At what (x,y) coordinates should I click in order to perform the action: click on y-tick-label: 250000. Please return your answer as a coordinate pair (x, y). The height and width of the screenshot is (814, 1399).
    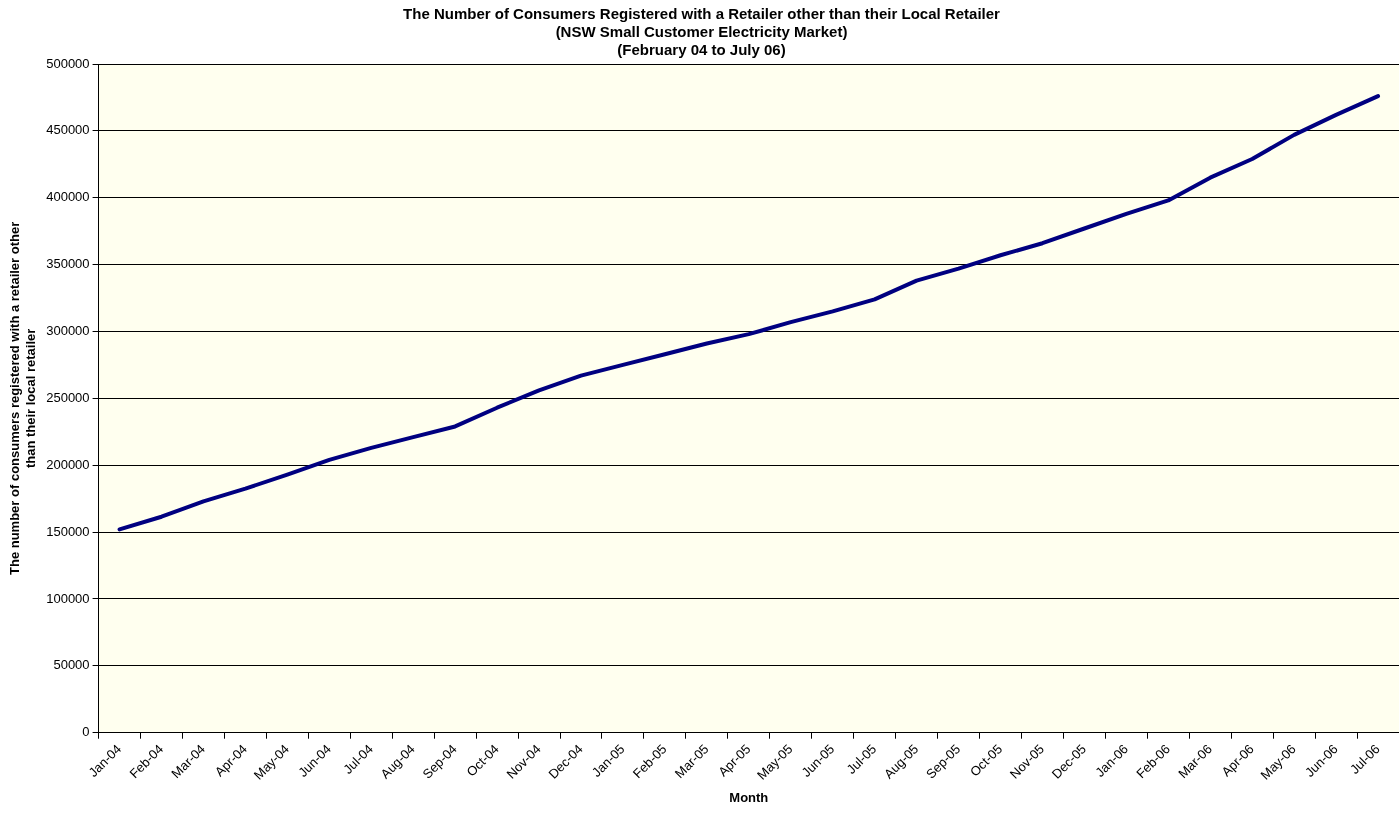
    Looking at the image, I should click on (68, 397).